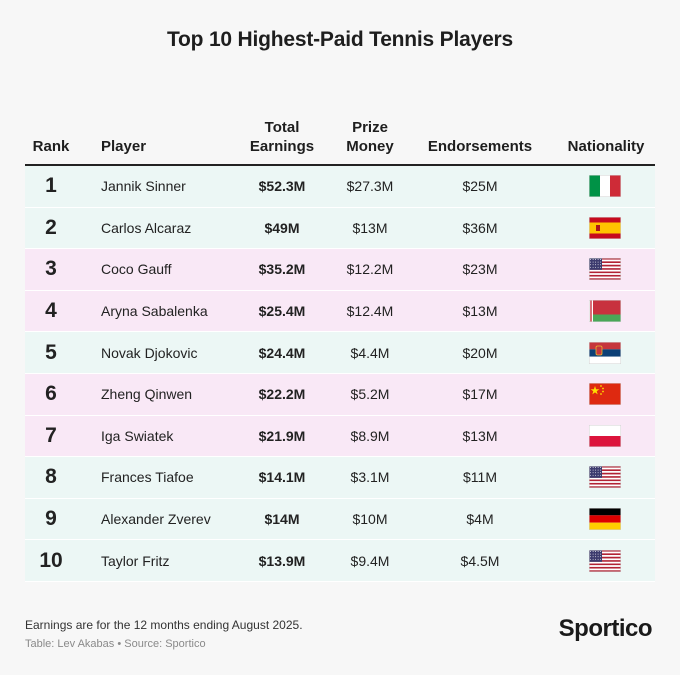  I want to click on germany-flag-icon, so click(605, 519).